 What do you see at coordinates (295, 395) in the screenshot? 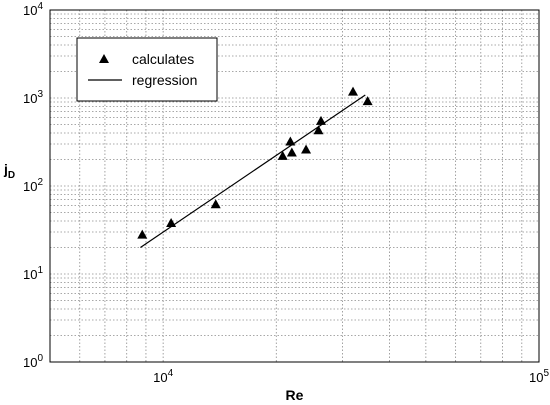
I see `x-axis-title: Re` at bounding box center [295, 395].